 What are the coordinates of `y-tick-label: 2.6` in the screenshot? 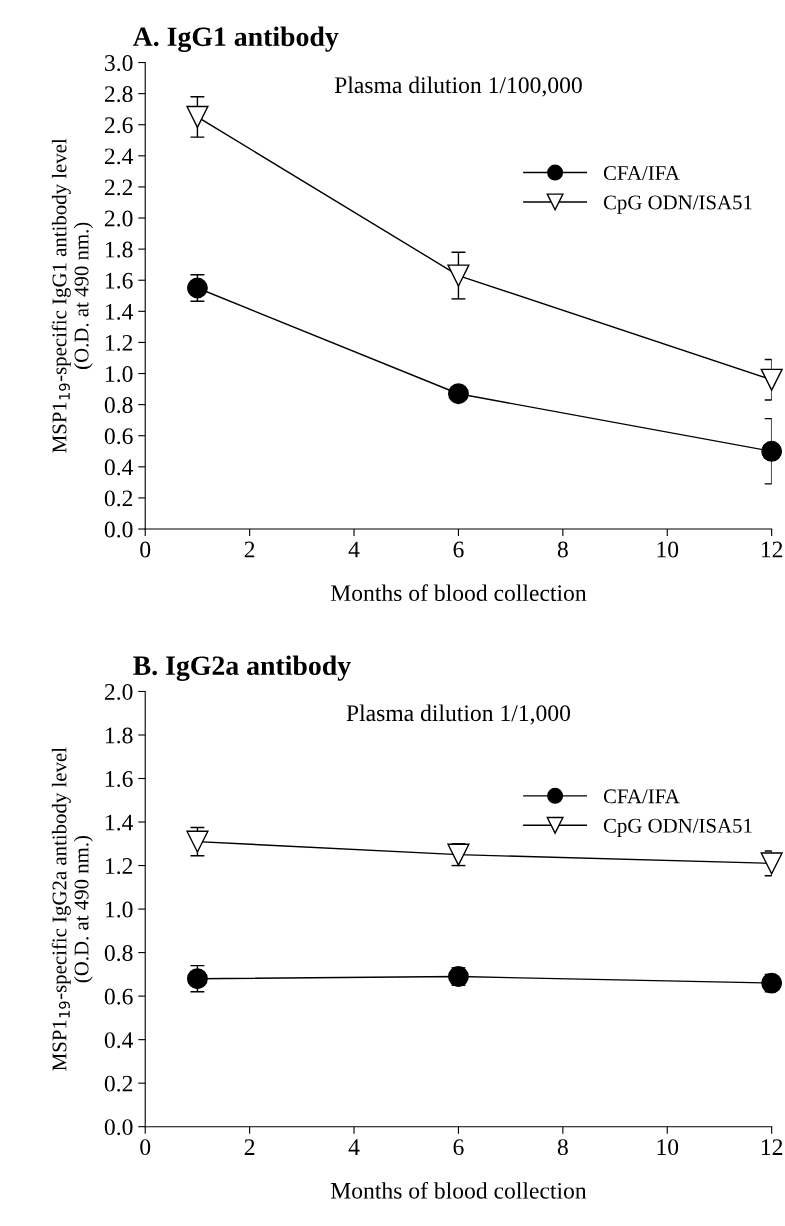 It's located at (118, 125).